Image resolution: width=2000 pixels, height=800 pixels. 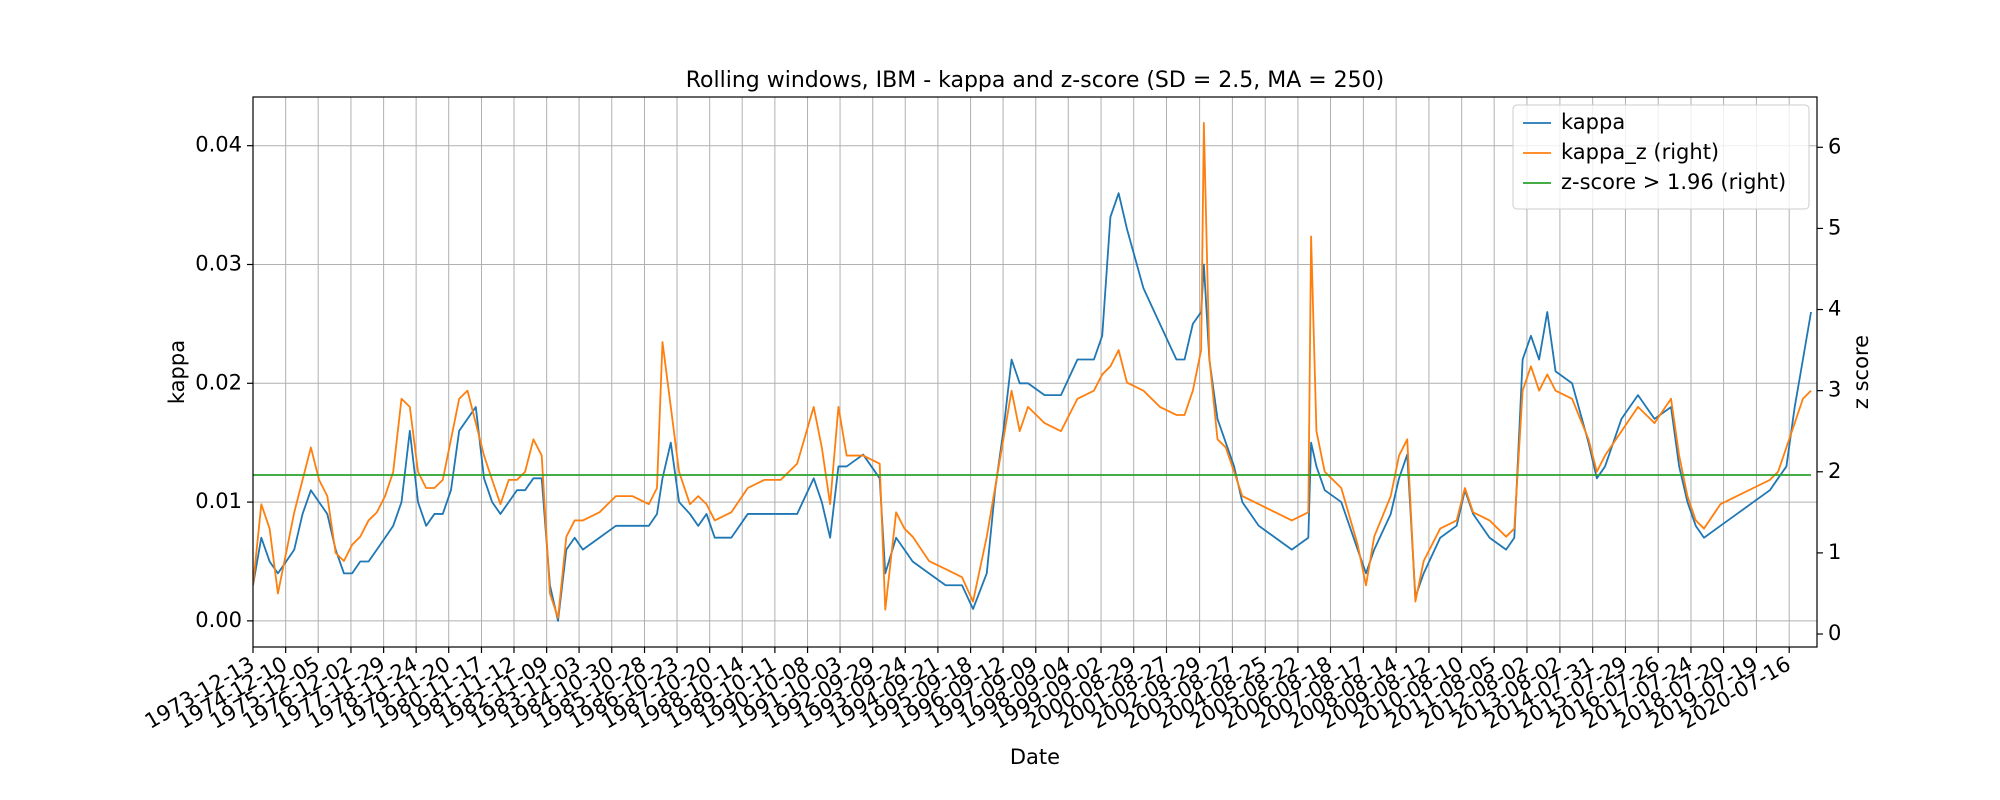 What do you see at coordinates (218, 382) in the screenshot?
I see `y-tick-label: 0.02` at bounding box center [218, 382].